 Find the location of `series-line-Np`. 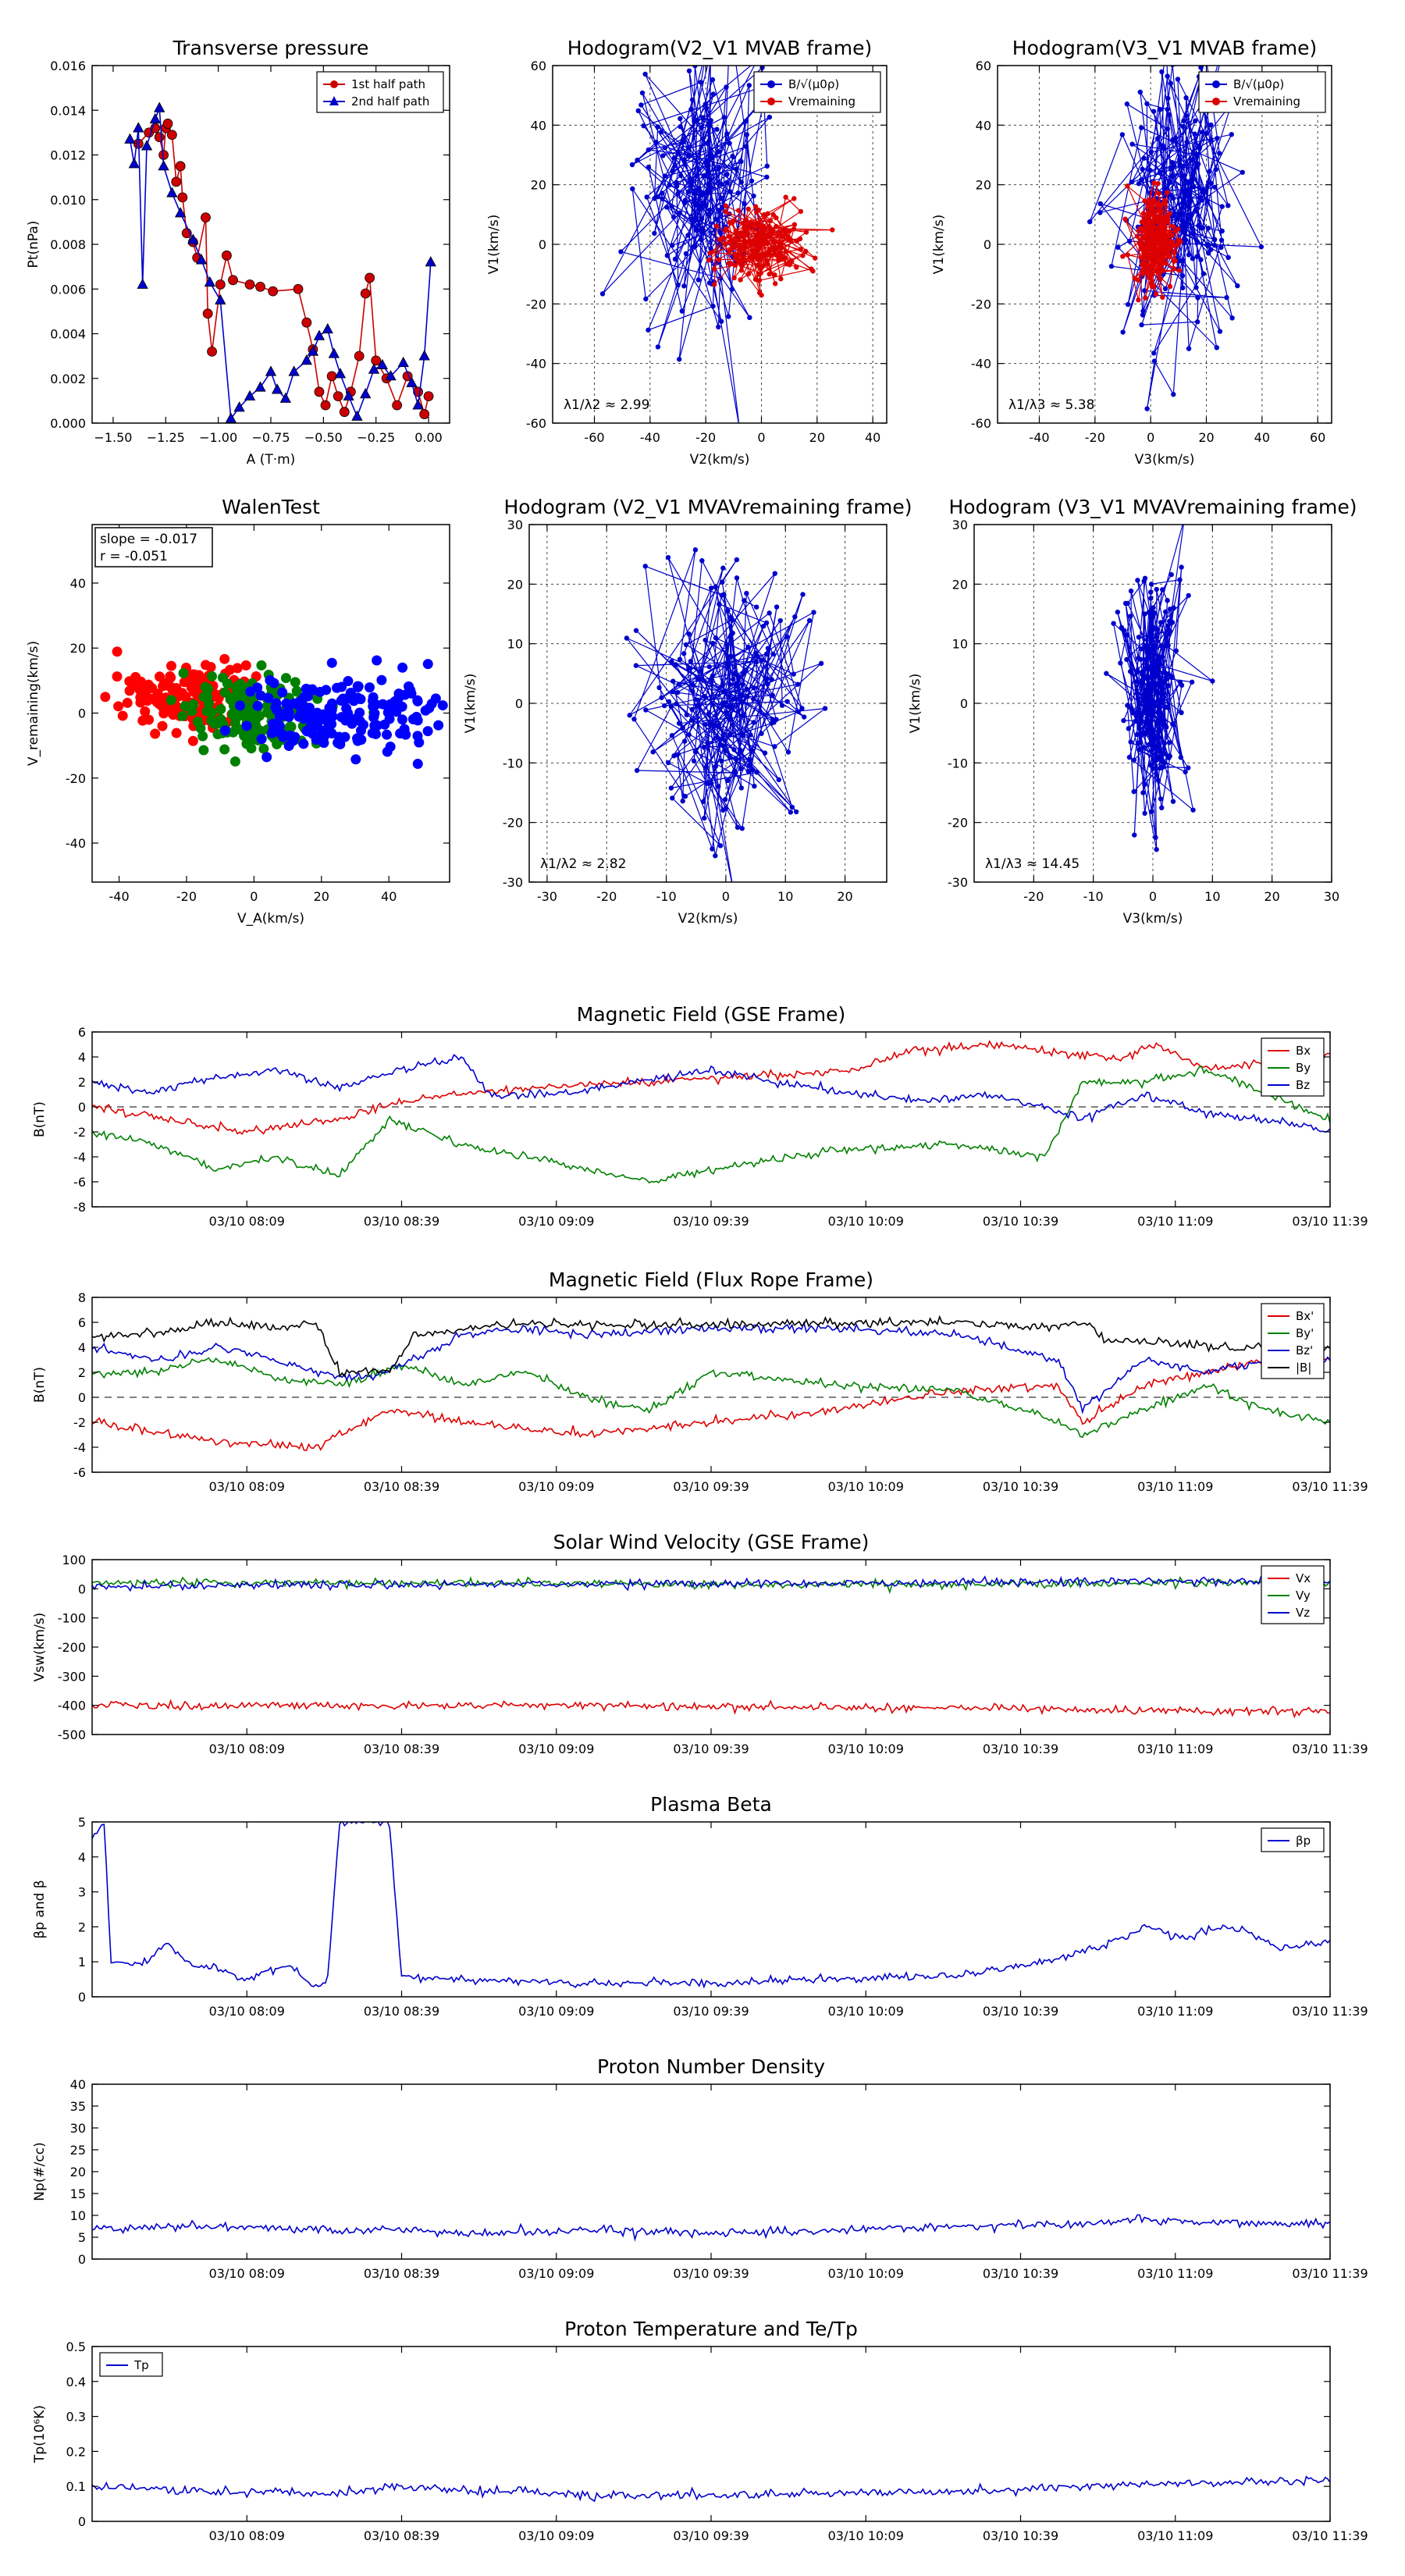

series-line-Np is located at coordinates (711, 2228).